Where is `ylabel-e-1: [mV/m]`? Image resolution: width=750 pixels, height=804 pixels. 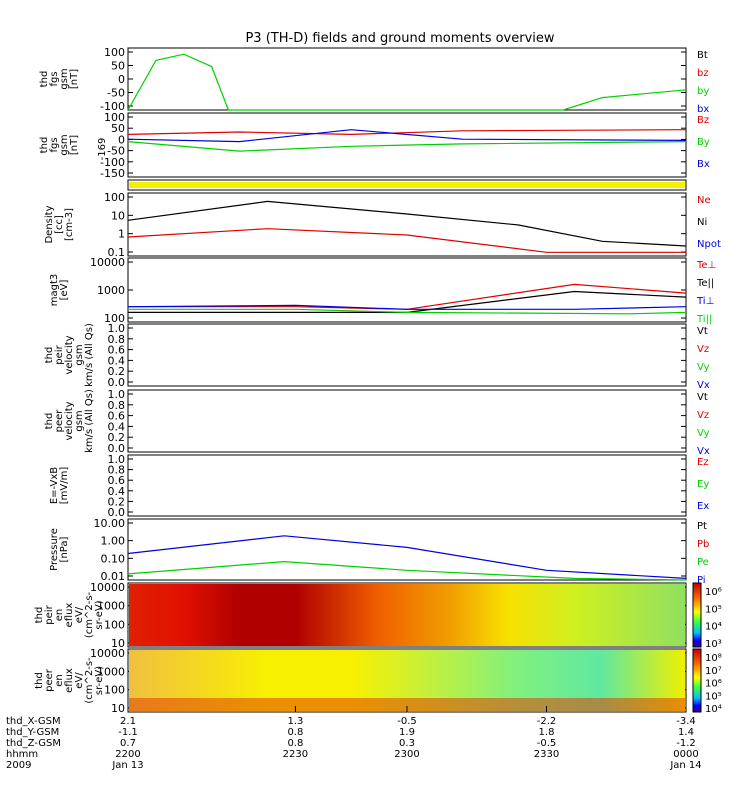 ylabel-e-1: [mV/m] is located at coordinates (64, 486).